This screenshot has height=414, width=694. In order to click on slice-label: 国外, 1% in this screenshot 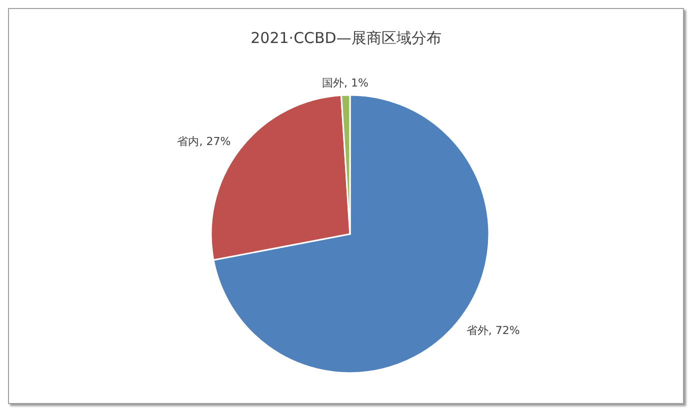, I will do `click(345, 83)`.